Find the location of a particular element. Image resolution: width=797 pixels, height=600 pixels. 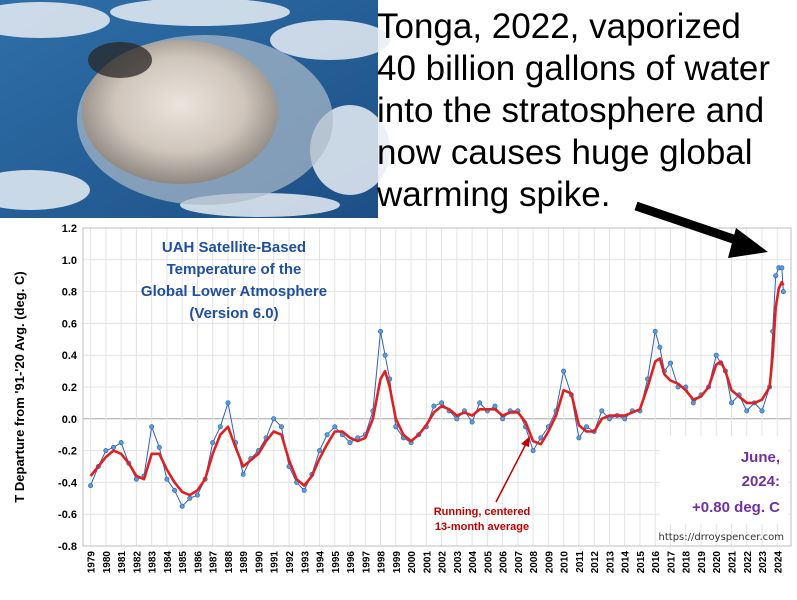

x-tick-label: 2017 is located at coordinates (671, 562).